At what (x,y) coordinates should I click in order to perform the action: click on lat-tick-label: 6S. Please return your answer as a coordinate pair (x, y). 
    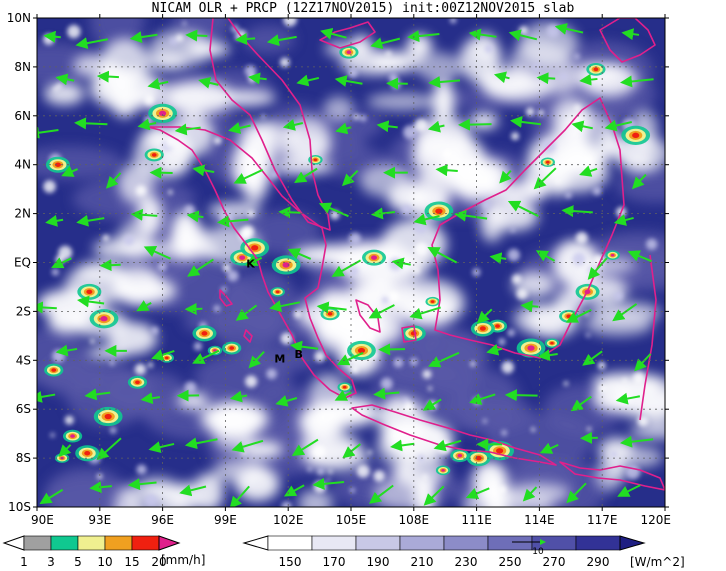
    Looking at the image, I should click on (23, 409).